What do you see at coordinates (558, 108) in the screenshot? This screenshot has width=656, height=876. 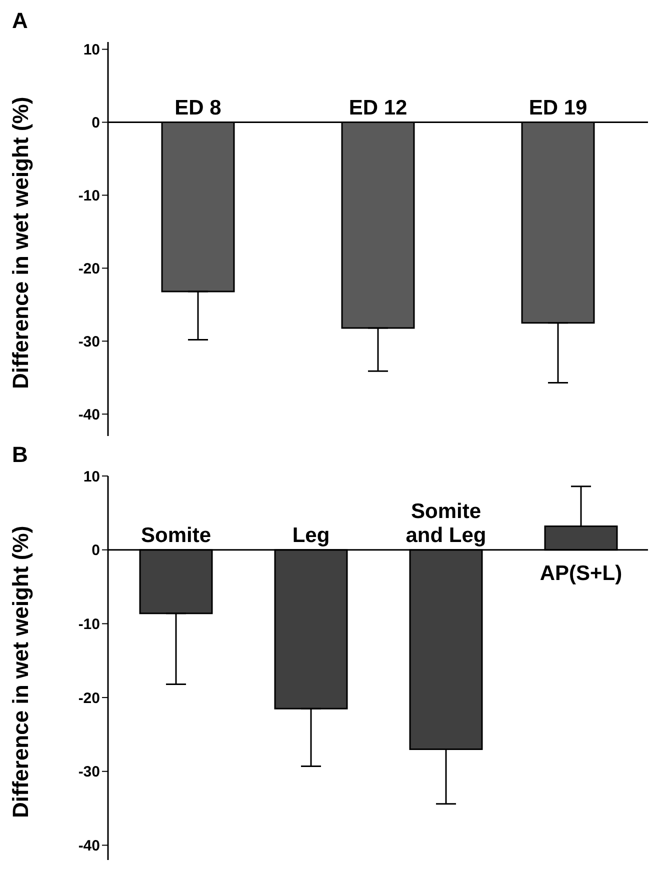 I see `x-tick-label: ED 19` at bounding box center [558, 108].